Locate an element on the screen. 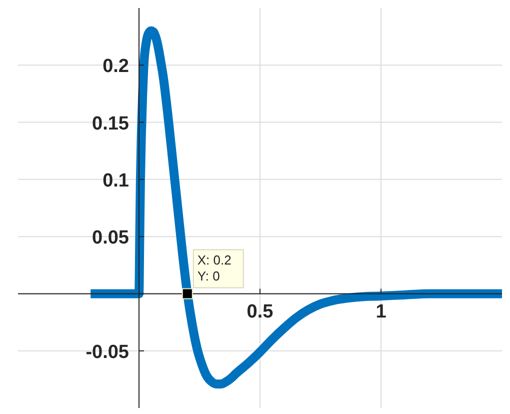  y-tick-label: -0.05 is located at coordinates (108, 352).